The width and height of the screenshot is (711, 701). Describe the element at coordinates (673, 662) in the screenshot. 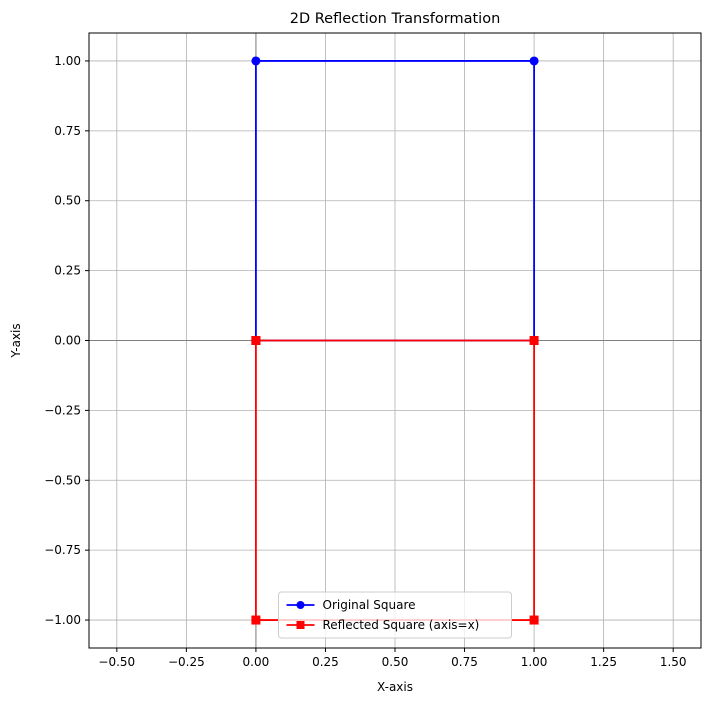

I see `x-tick-label: 1.50` at that location.